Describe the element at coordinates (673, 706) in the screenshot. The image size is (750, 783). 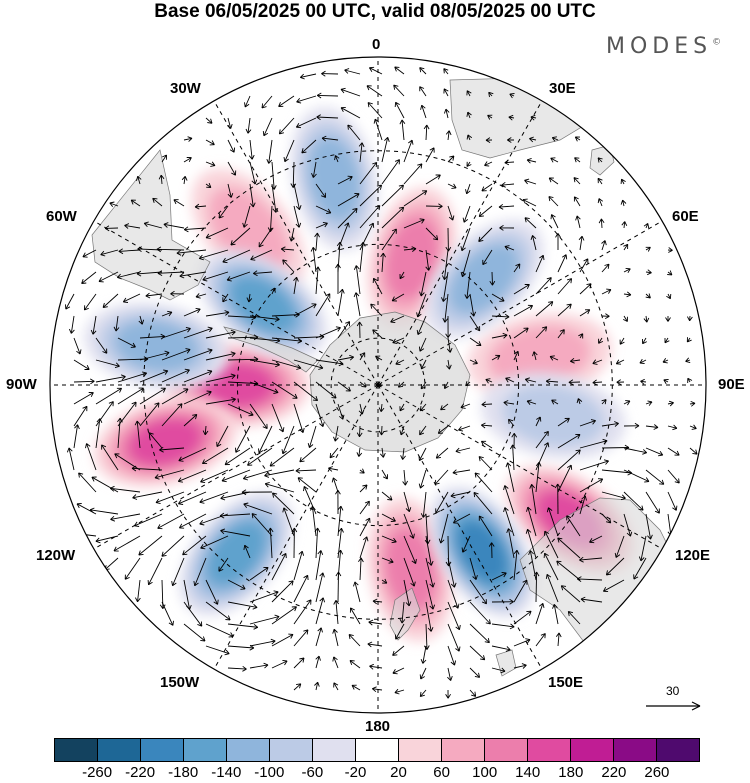
I see `reference-vector` at that location.